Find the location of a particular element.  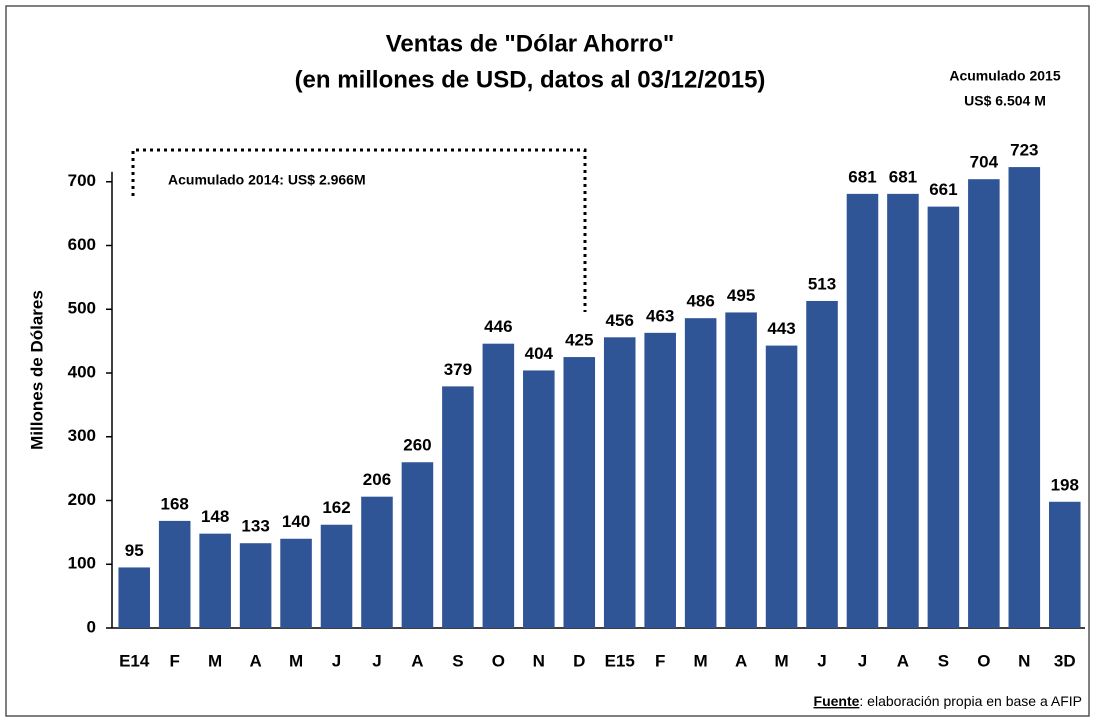

y-tick-label: 400 is located at coordinates (82, 371).